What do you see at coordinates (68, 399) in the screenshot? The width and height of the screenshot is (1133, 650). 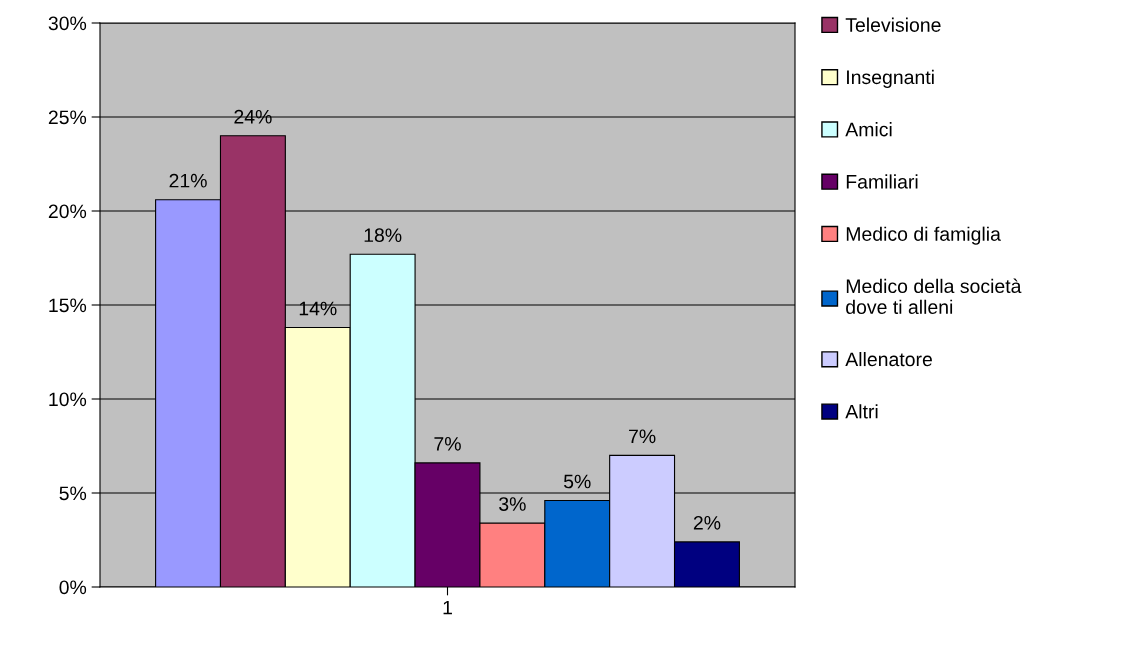 I see `y-tick-label: 10%` at bounding box center [68, 399].